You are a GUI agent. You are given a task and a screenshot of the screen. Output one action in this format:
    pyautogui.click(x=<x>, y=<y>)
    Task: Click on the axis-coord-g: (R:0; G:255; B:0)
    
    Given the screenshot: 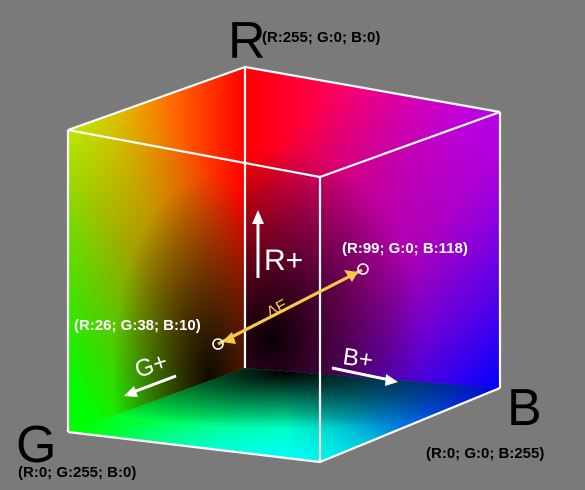 What is the action you would take?
    pyautogui.click(x=77, y=472)
    